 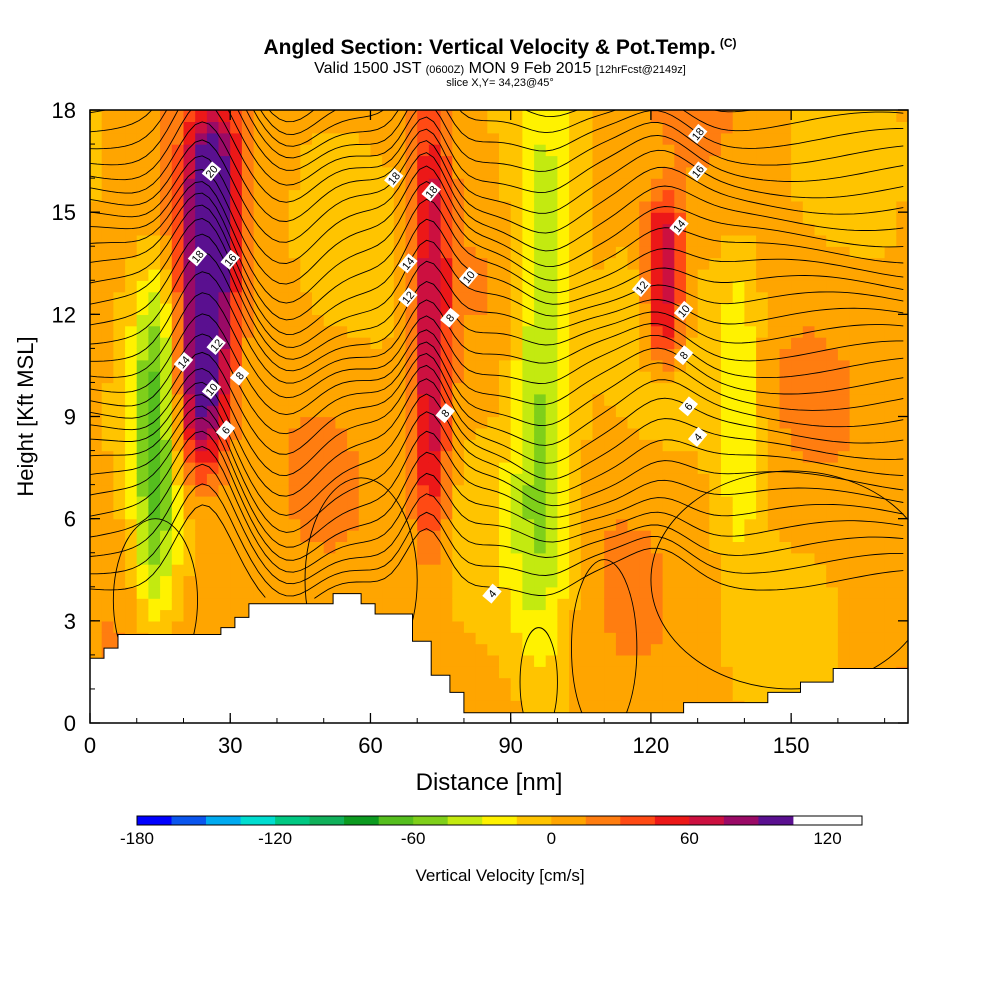 I want to click on isotherm-label-bg, so click(x=683, y=355).